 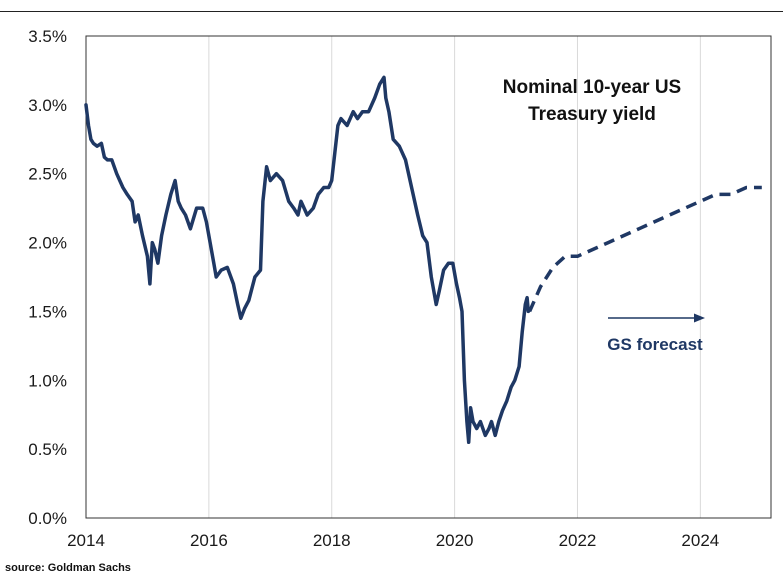 What do you see at coordinates (47, 174) in the screenshot?
I see `y-tick-label: 2.5%` at bounding box center [47, 174].